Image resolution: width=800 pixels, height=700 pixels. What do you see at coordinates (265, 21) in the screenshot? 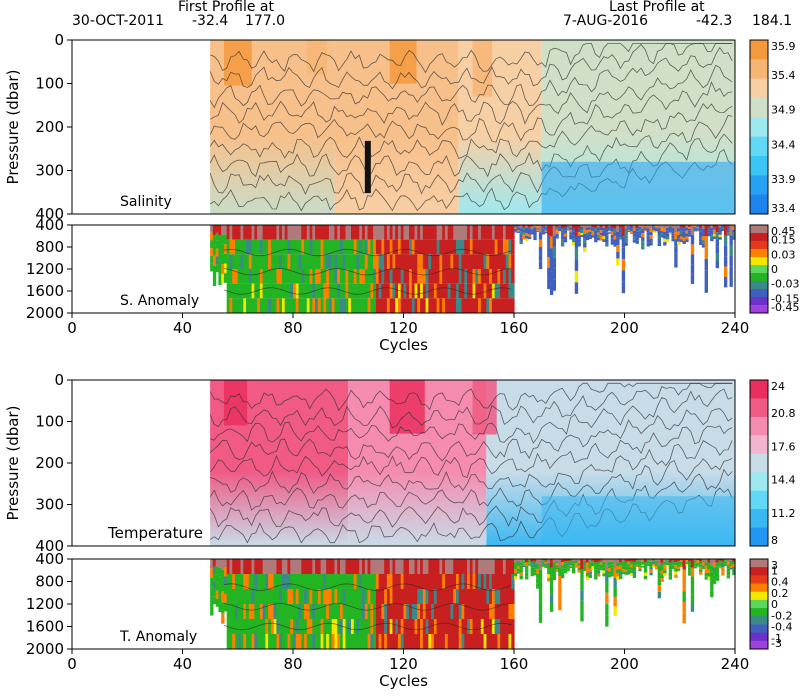
I see `first-profile-lon: 177.0` at bounding box center [265, 21].